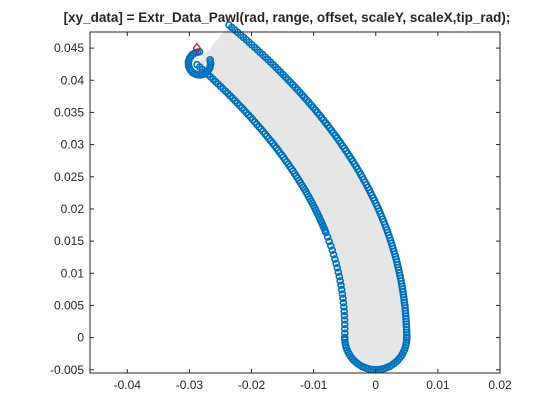 The height and width of the screenshot is (420, 560). I want to click on highlight-marker, so click(197, 48).